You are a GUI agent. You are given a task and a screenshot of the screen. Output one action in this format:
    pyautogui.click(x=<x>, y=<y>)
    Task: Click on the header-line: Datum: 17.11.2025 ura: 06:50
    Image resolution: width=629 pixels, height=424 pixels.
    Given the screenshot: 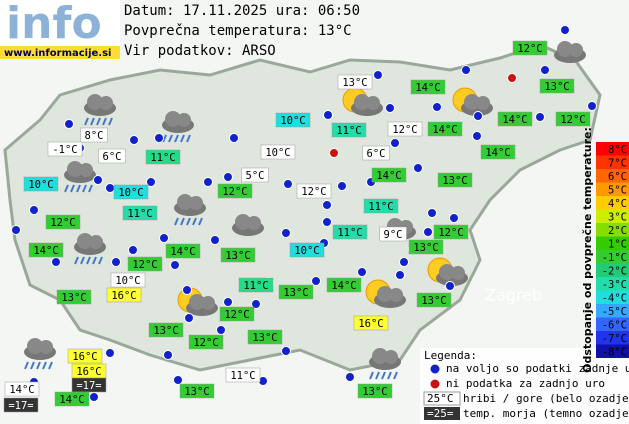 What is the action you would take?
    pyautogui.click(x=242, y=11)
    